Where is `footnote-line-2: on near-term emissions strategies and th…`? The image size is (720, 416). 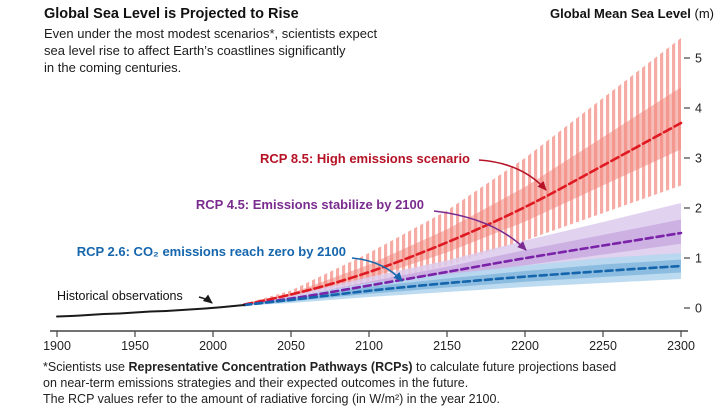
footnote-line-2: on near-term emissions strategies and th… is located at coordinates (256, 383).